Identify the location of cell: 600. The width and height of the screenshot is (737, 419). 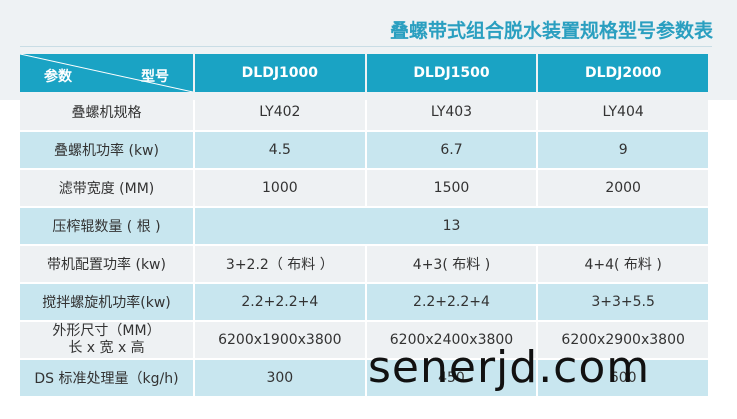
(623, 378).